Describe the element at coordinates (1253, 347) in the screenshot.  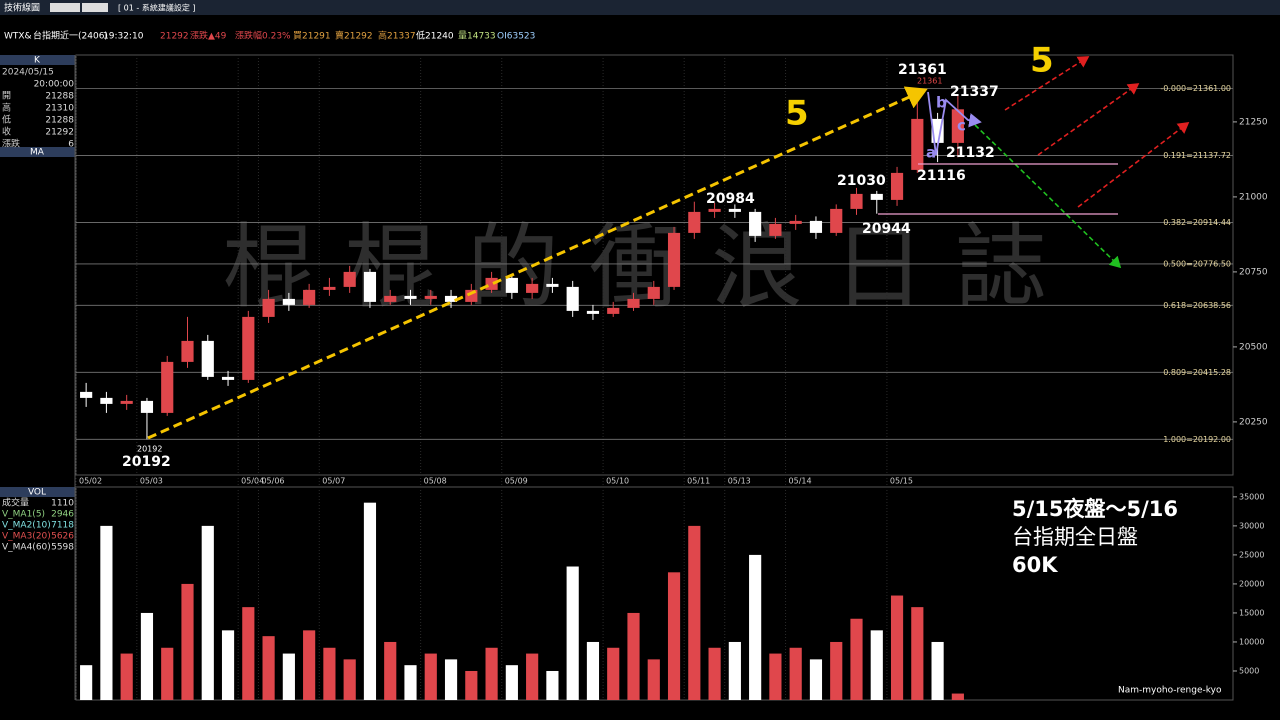
I see `y-tick-label: 20500` at that location.